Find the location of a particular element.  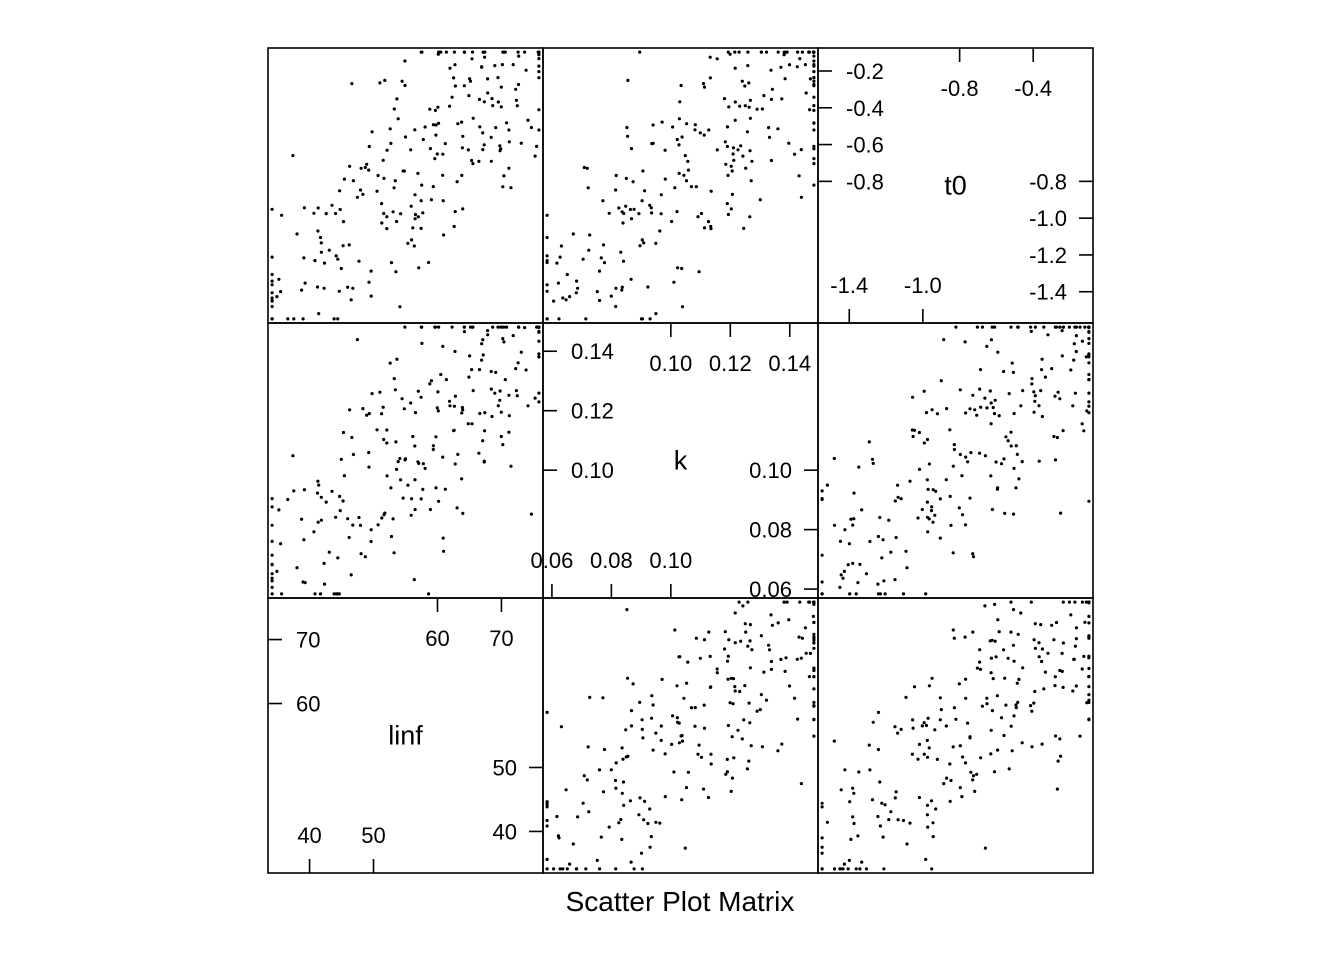

tick-label: -0.4 is located at coordinates (865, 108).